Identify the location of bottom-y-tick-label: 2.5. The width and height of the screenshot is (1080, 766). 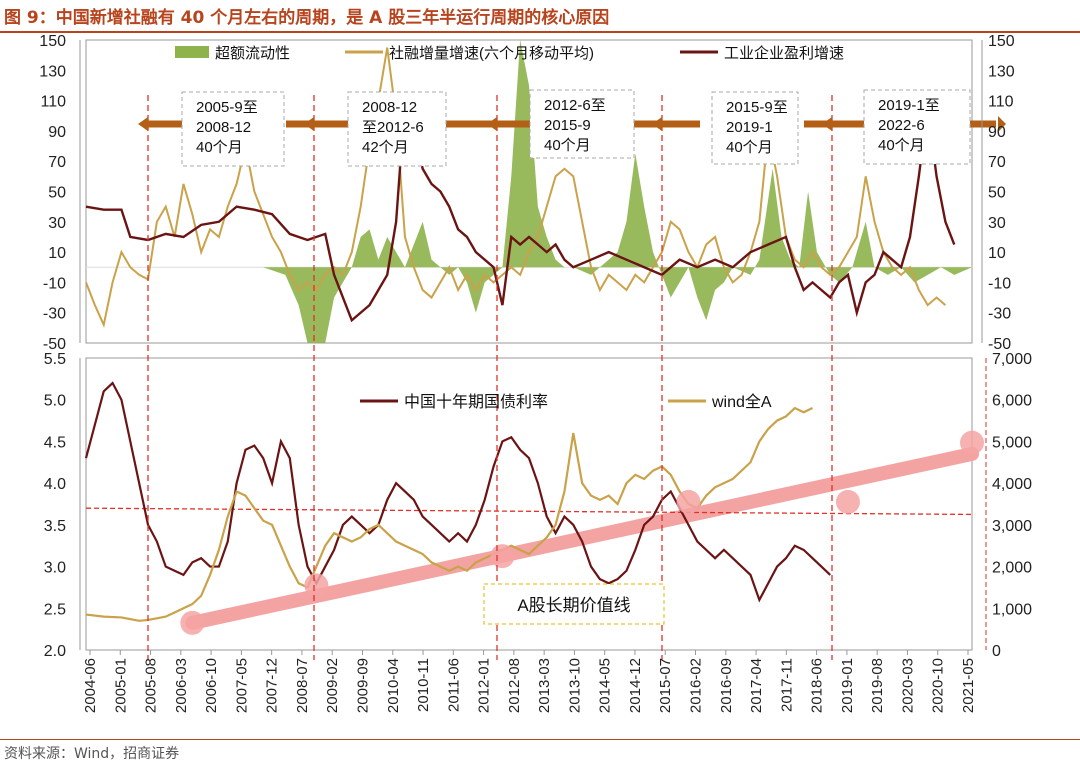
(55, 609).